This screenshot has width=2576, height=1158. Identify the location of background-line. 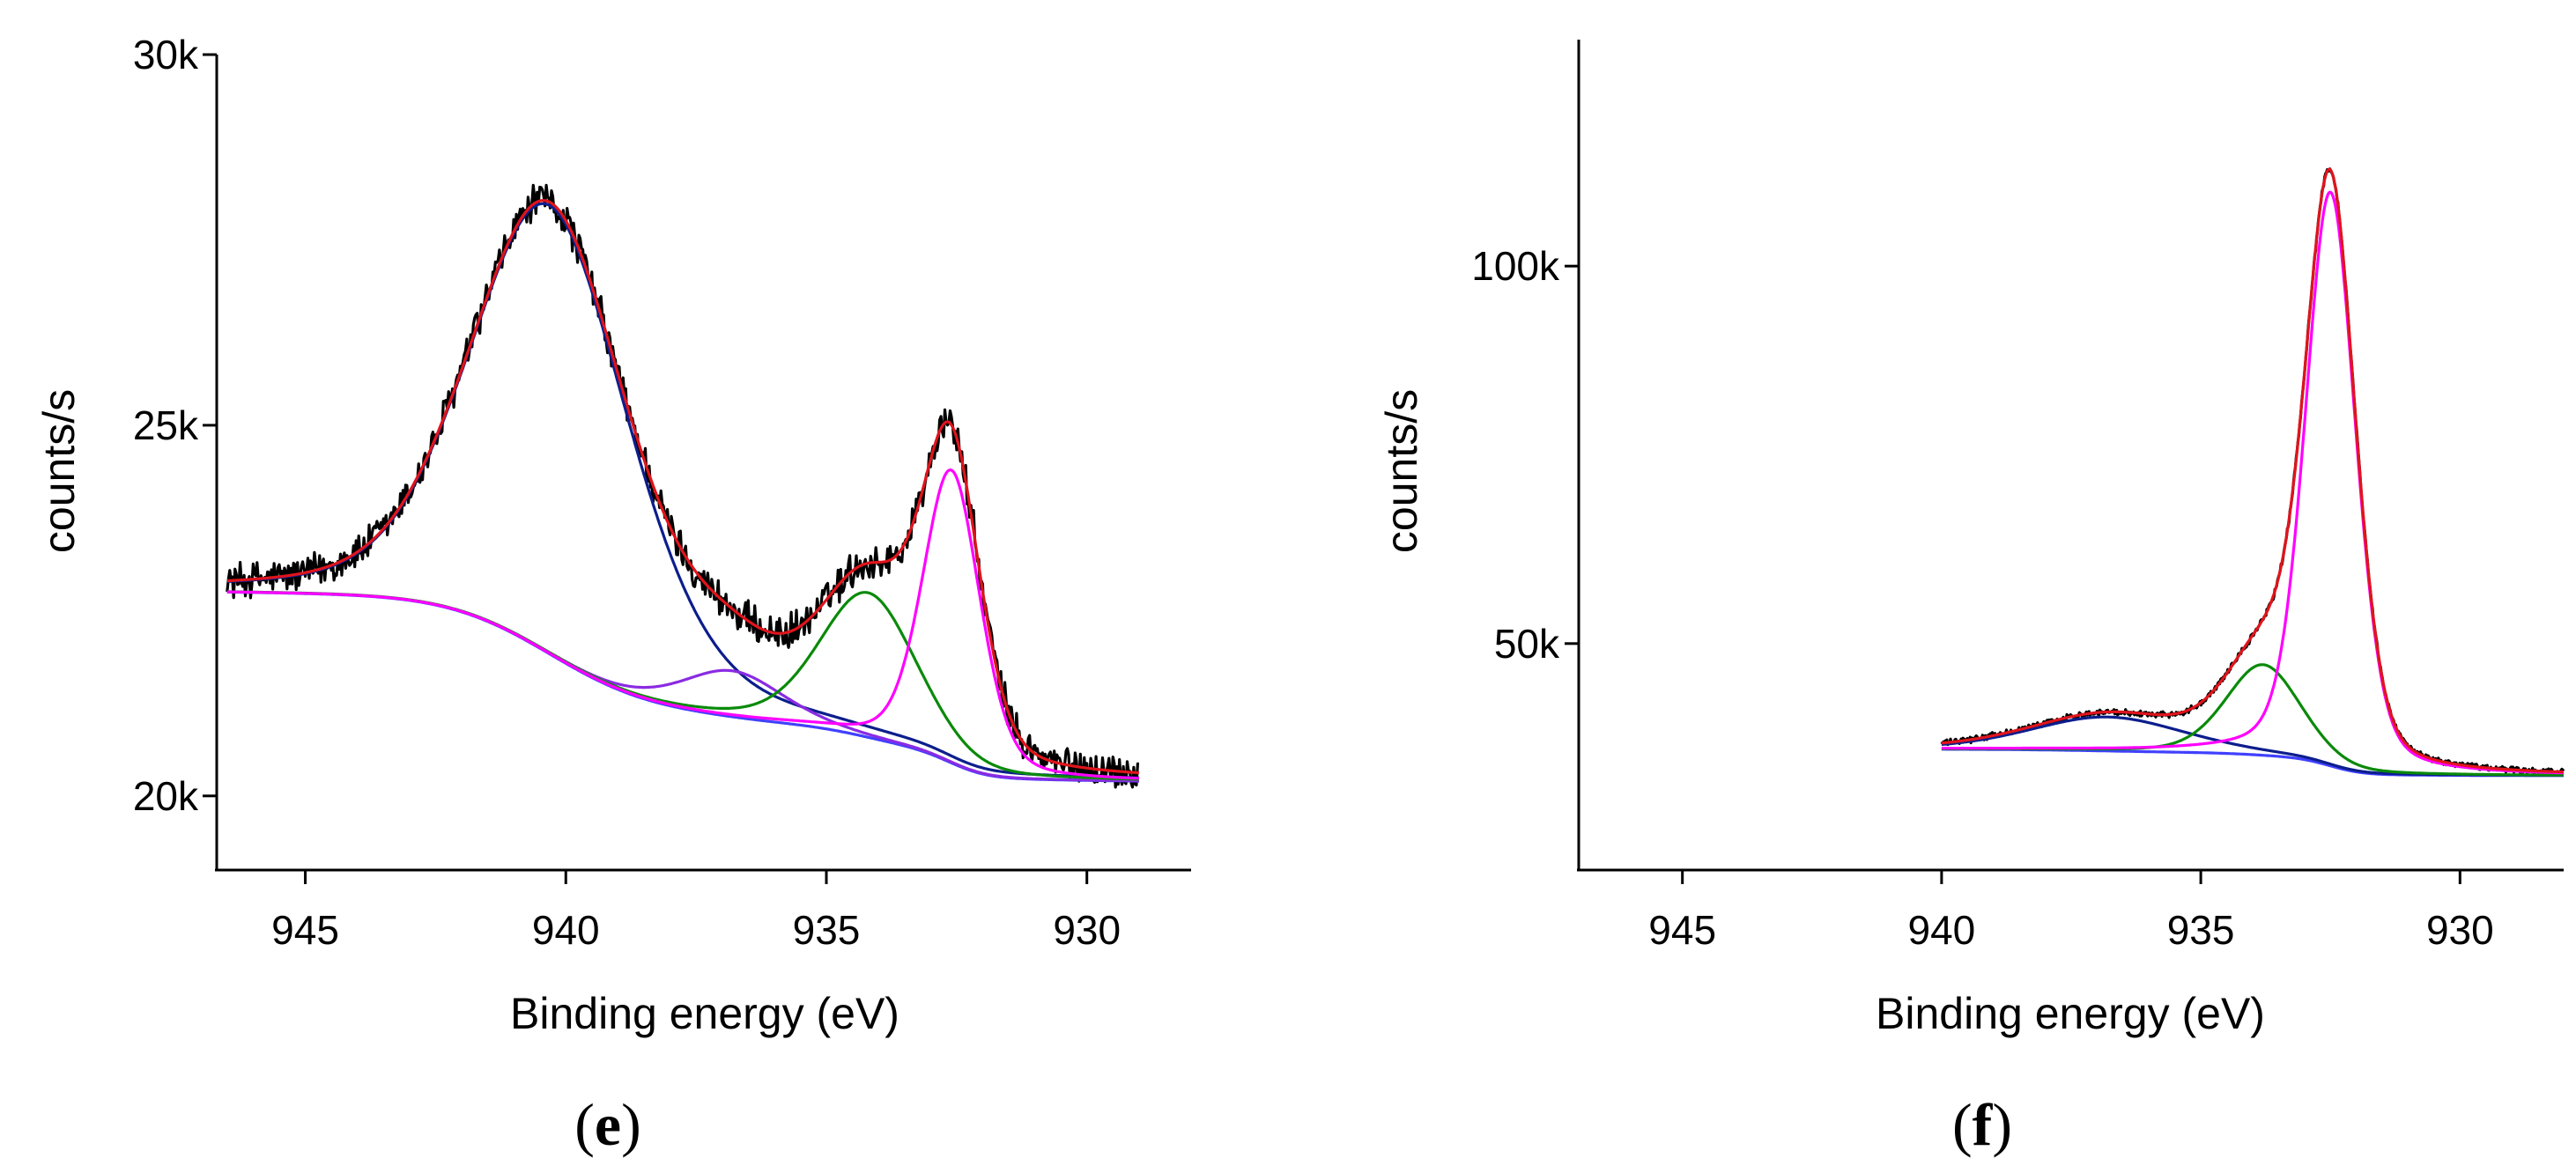
(2253, 763).